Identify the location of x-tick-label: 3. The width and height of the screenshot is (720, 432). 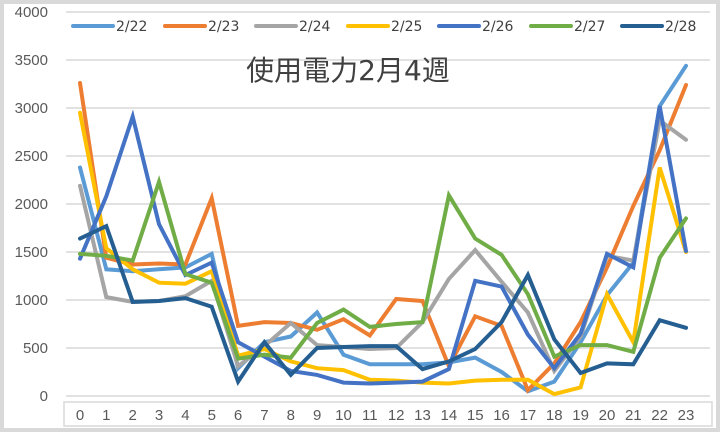
(159, 415).